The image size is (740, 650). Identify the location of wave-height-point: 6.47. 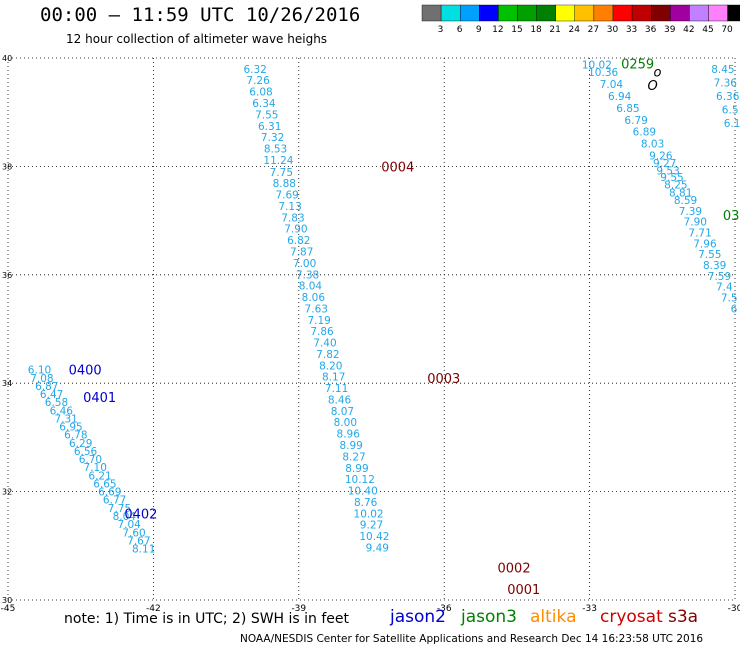
(51, 395).